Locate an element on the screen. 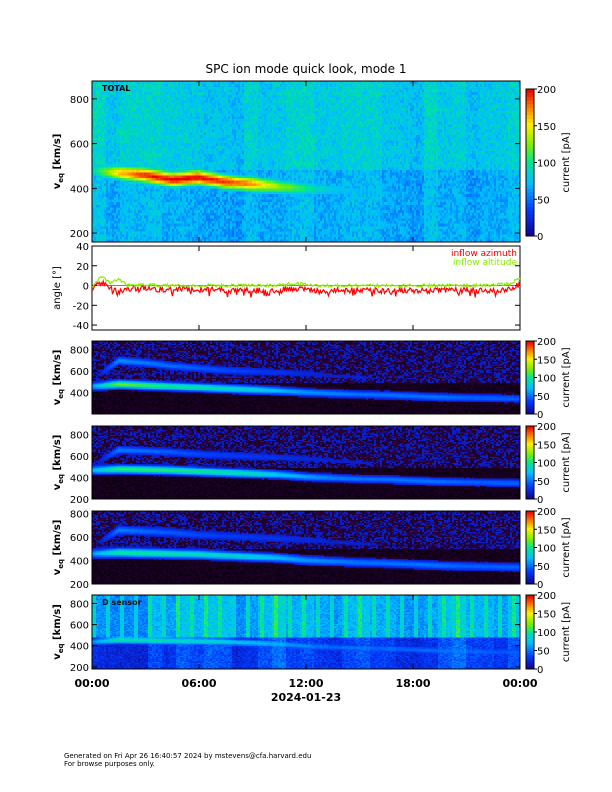  figure-title: SPC ion mode quick look, mode 1 is located at coordinates (306, 69).